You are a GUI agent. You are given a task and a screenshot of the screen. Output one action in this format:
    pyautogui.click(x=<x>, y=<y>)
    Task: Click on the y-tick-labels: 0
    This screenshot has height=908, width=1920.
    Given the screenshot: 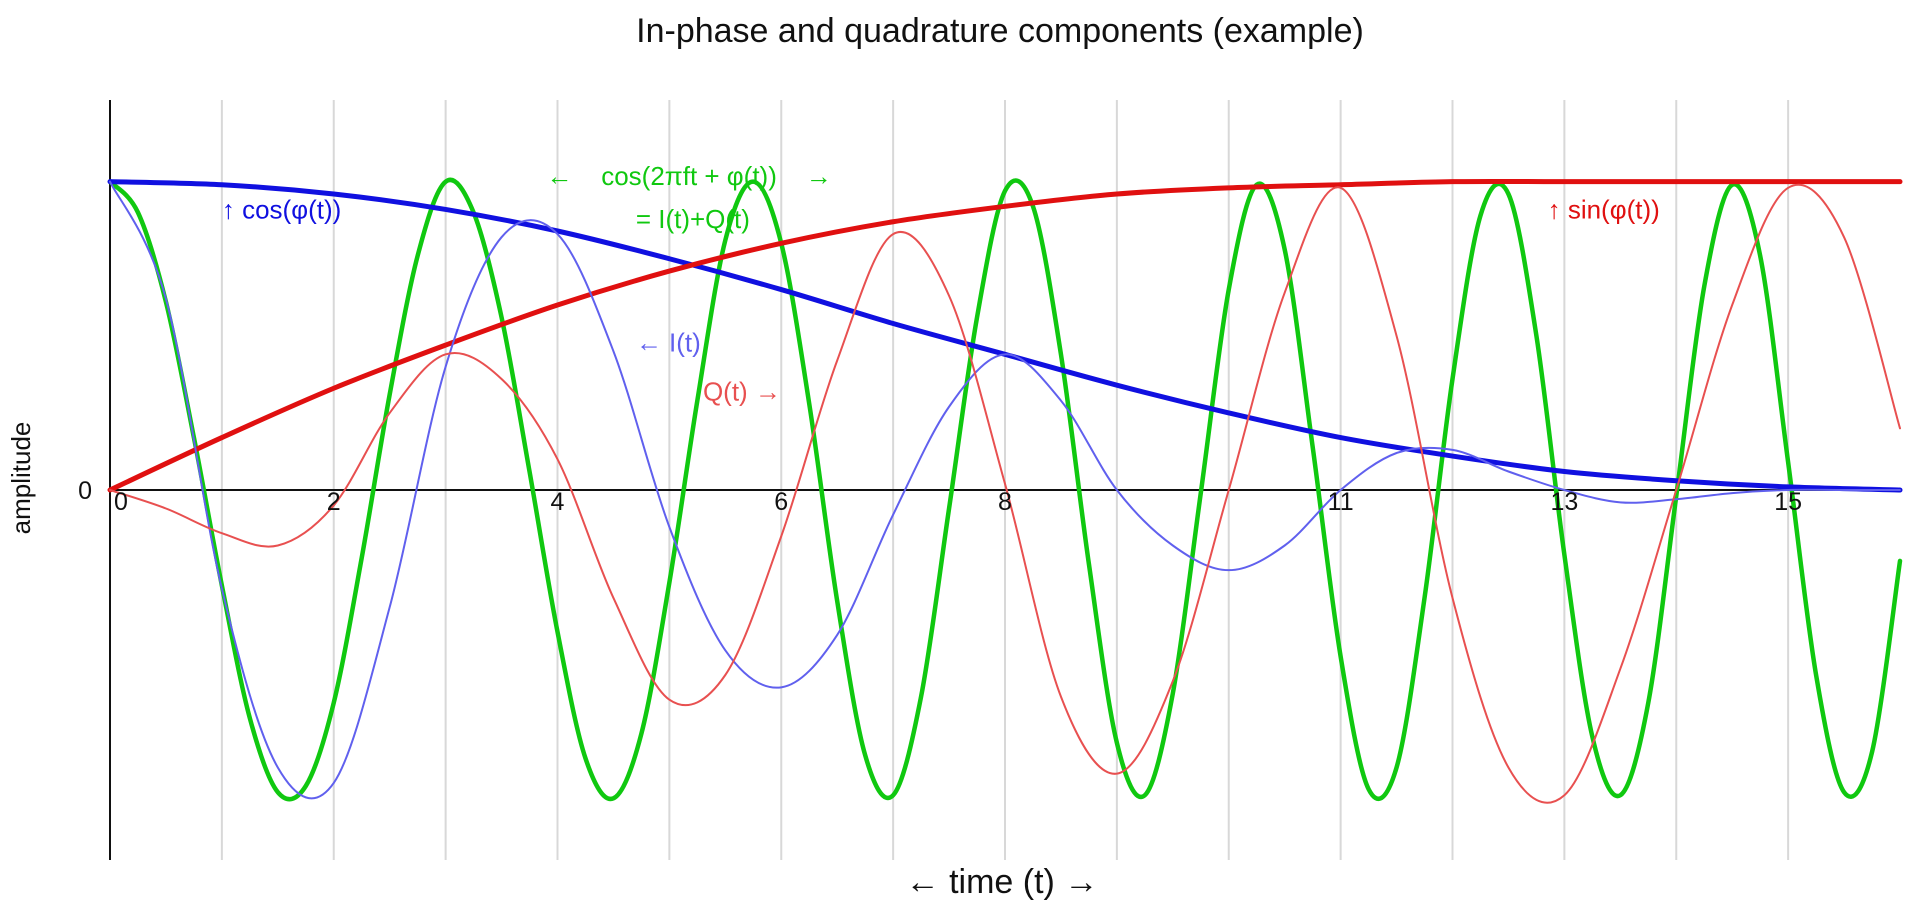 What is the action you would take?
    pyautogui.click(x=85, y=491)
    